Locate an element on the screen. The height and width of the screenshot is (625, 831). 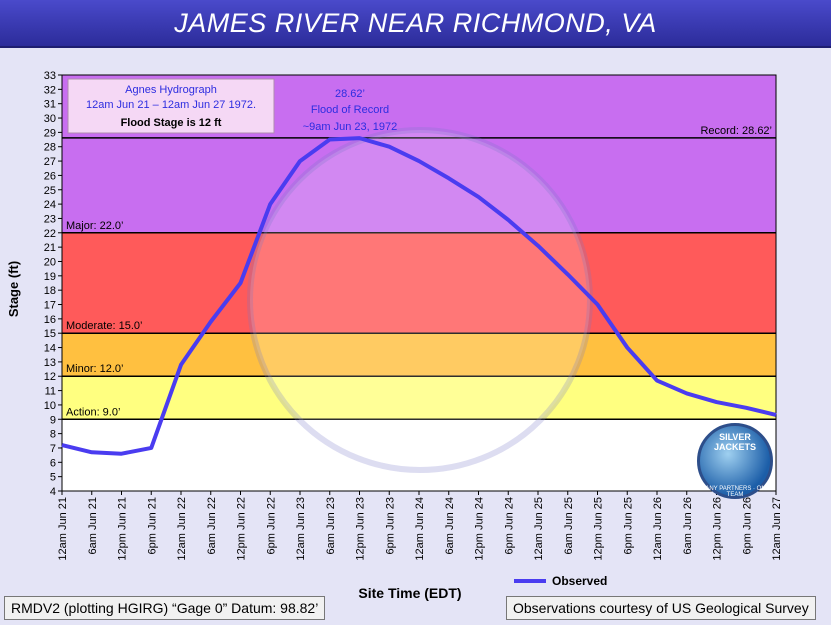
y-tick-label-10: 14 is located at coordinates (50, 349).